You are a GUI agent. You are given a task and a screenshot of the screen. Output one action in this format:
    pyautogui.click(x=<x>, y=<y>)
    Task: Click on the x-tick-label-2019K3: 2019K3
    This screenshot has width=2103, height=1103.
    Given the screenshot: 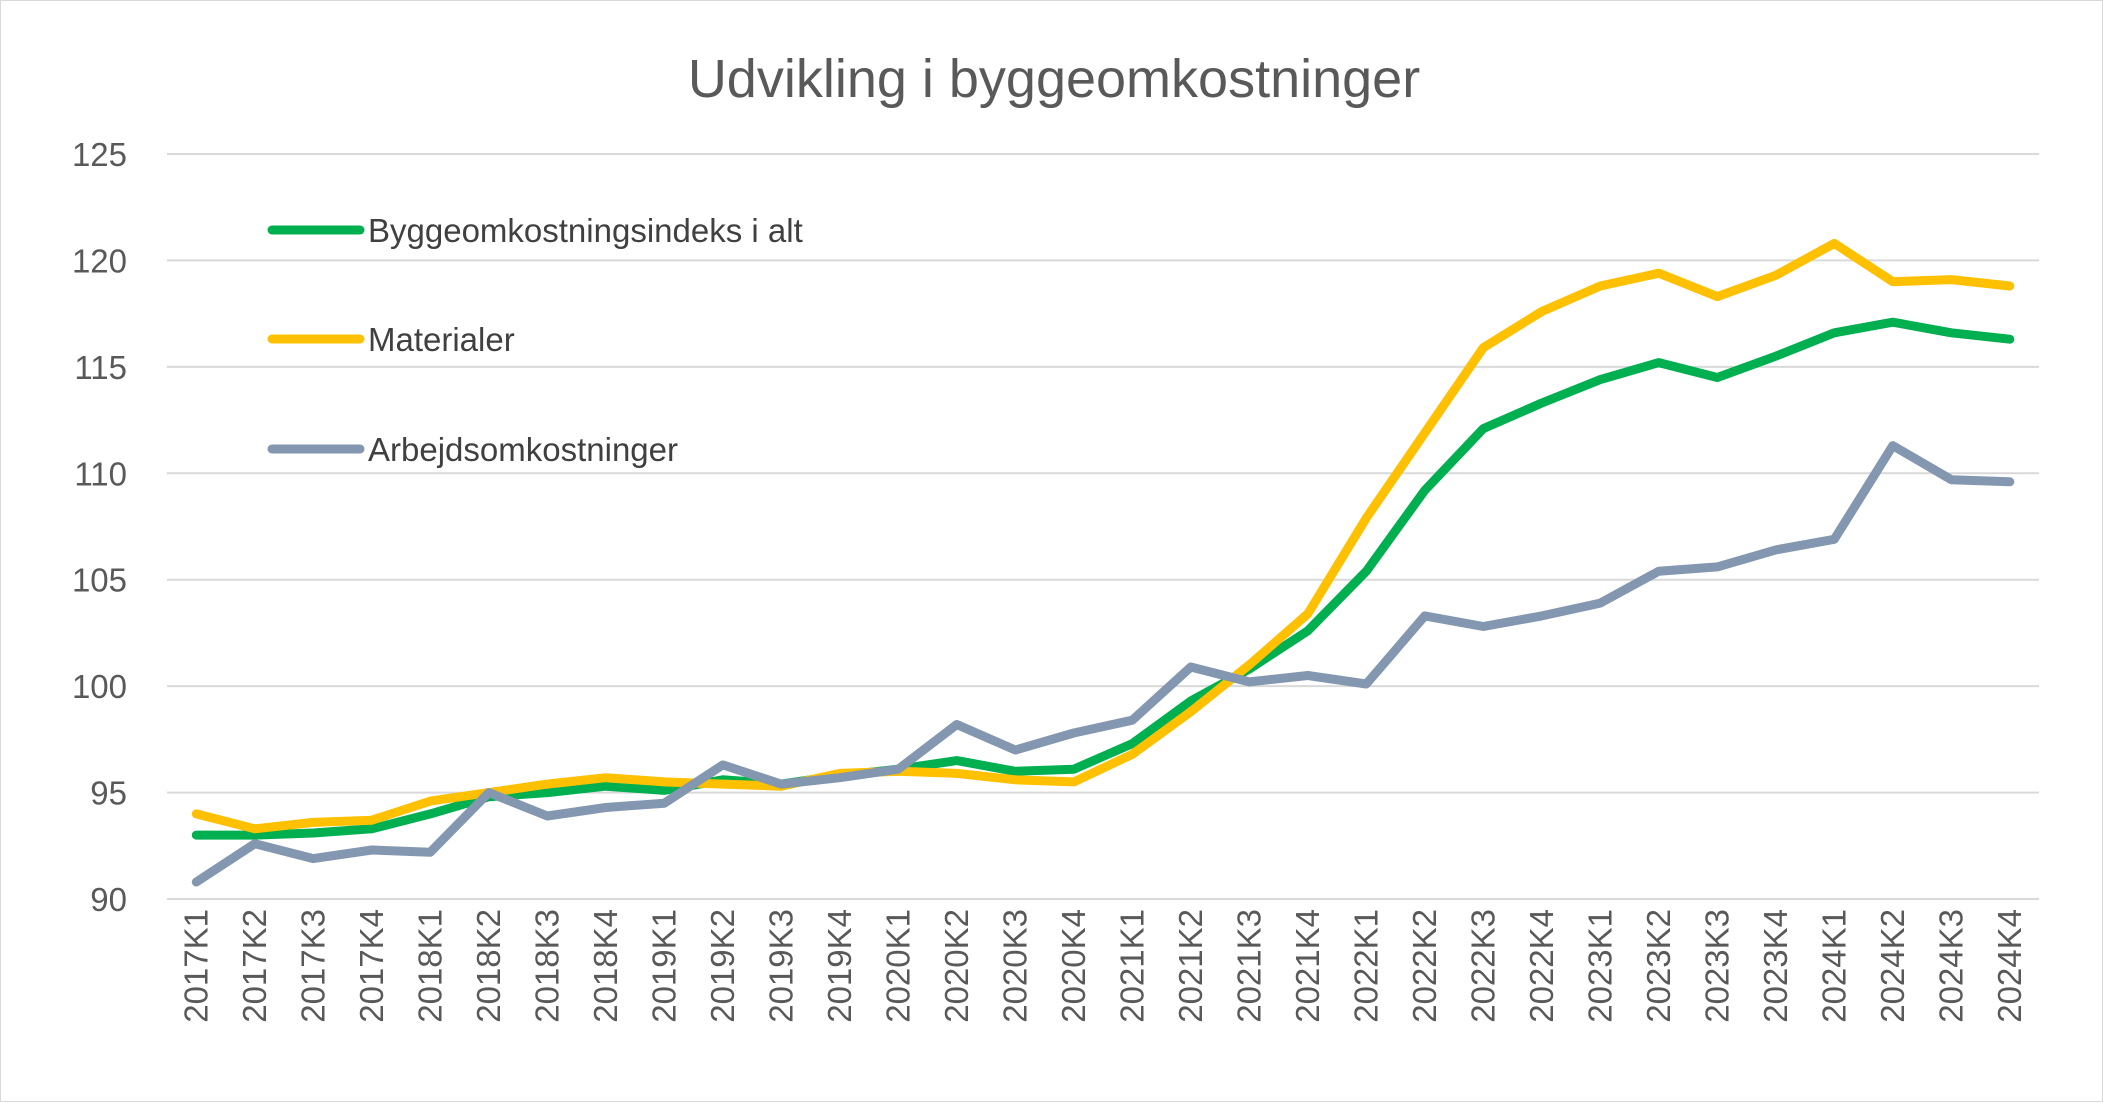 What is the action you would take?
    pyautogui.click(x=780, y=966)
    